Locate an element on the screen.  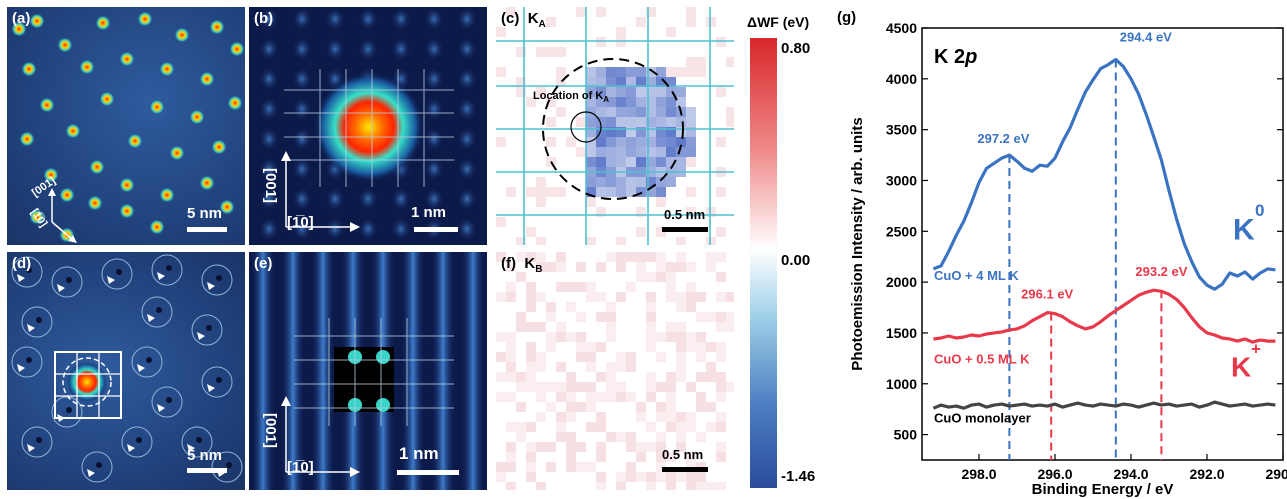
panel-c-wf-map: (c) KA Location of KA 0.5 nm is located at coordinates (615, 126).